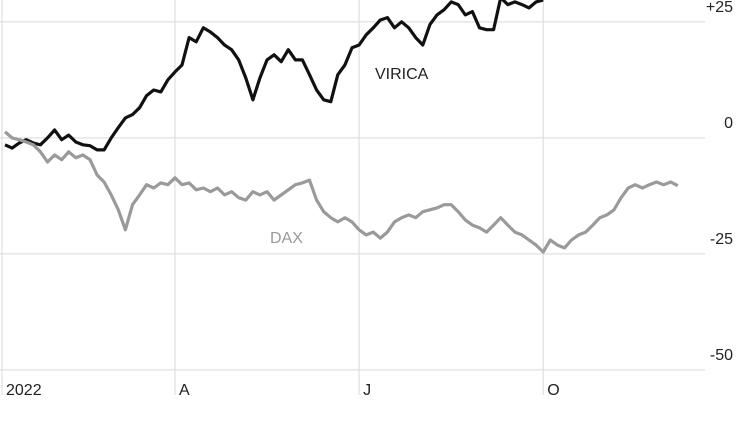  Describe the element at coordinates (286, 238) in the screenshot. I see `series-label: DAX` at that location.